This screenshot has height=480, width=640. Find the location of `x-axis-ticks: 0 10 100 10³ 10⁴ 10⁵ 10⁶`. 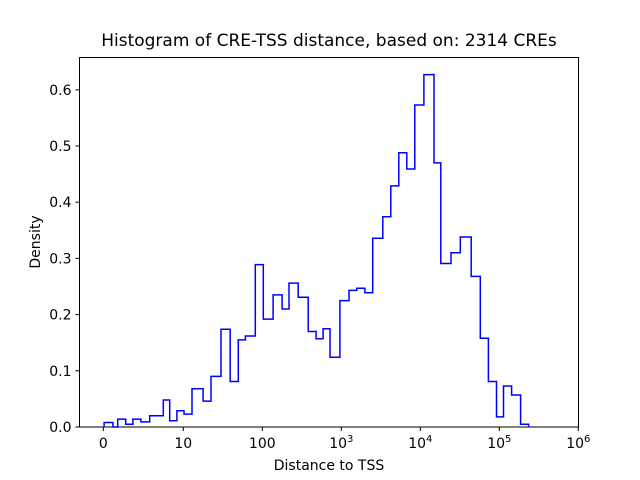

x-axis-ticks: 0 10 100 10³ 10⁴ 10⁵ 10⁶ is located at coordinates (344, 439).